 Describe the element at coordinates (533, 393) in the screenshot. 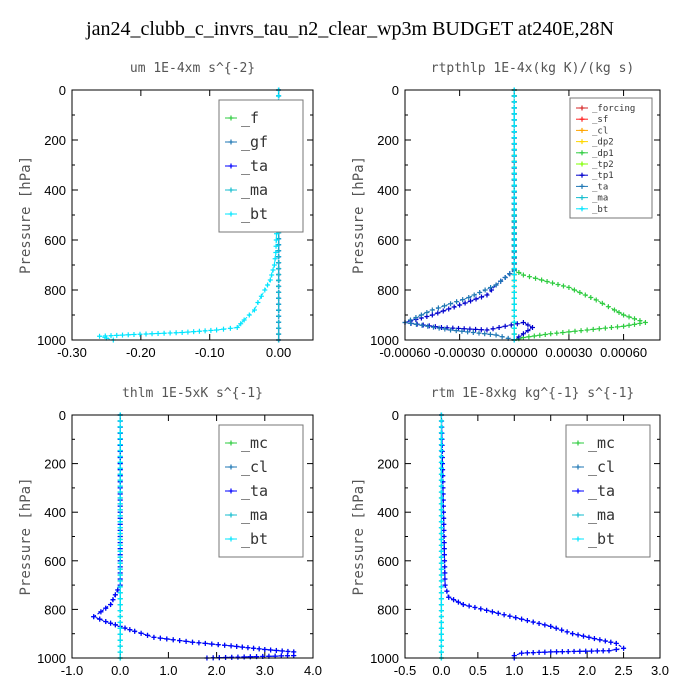

I see `panel-title: rtm 1E-8xkg kg^{-1} s^{-1}` at that location.